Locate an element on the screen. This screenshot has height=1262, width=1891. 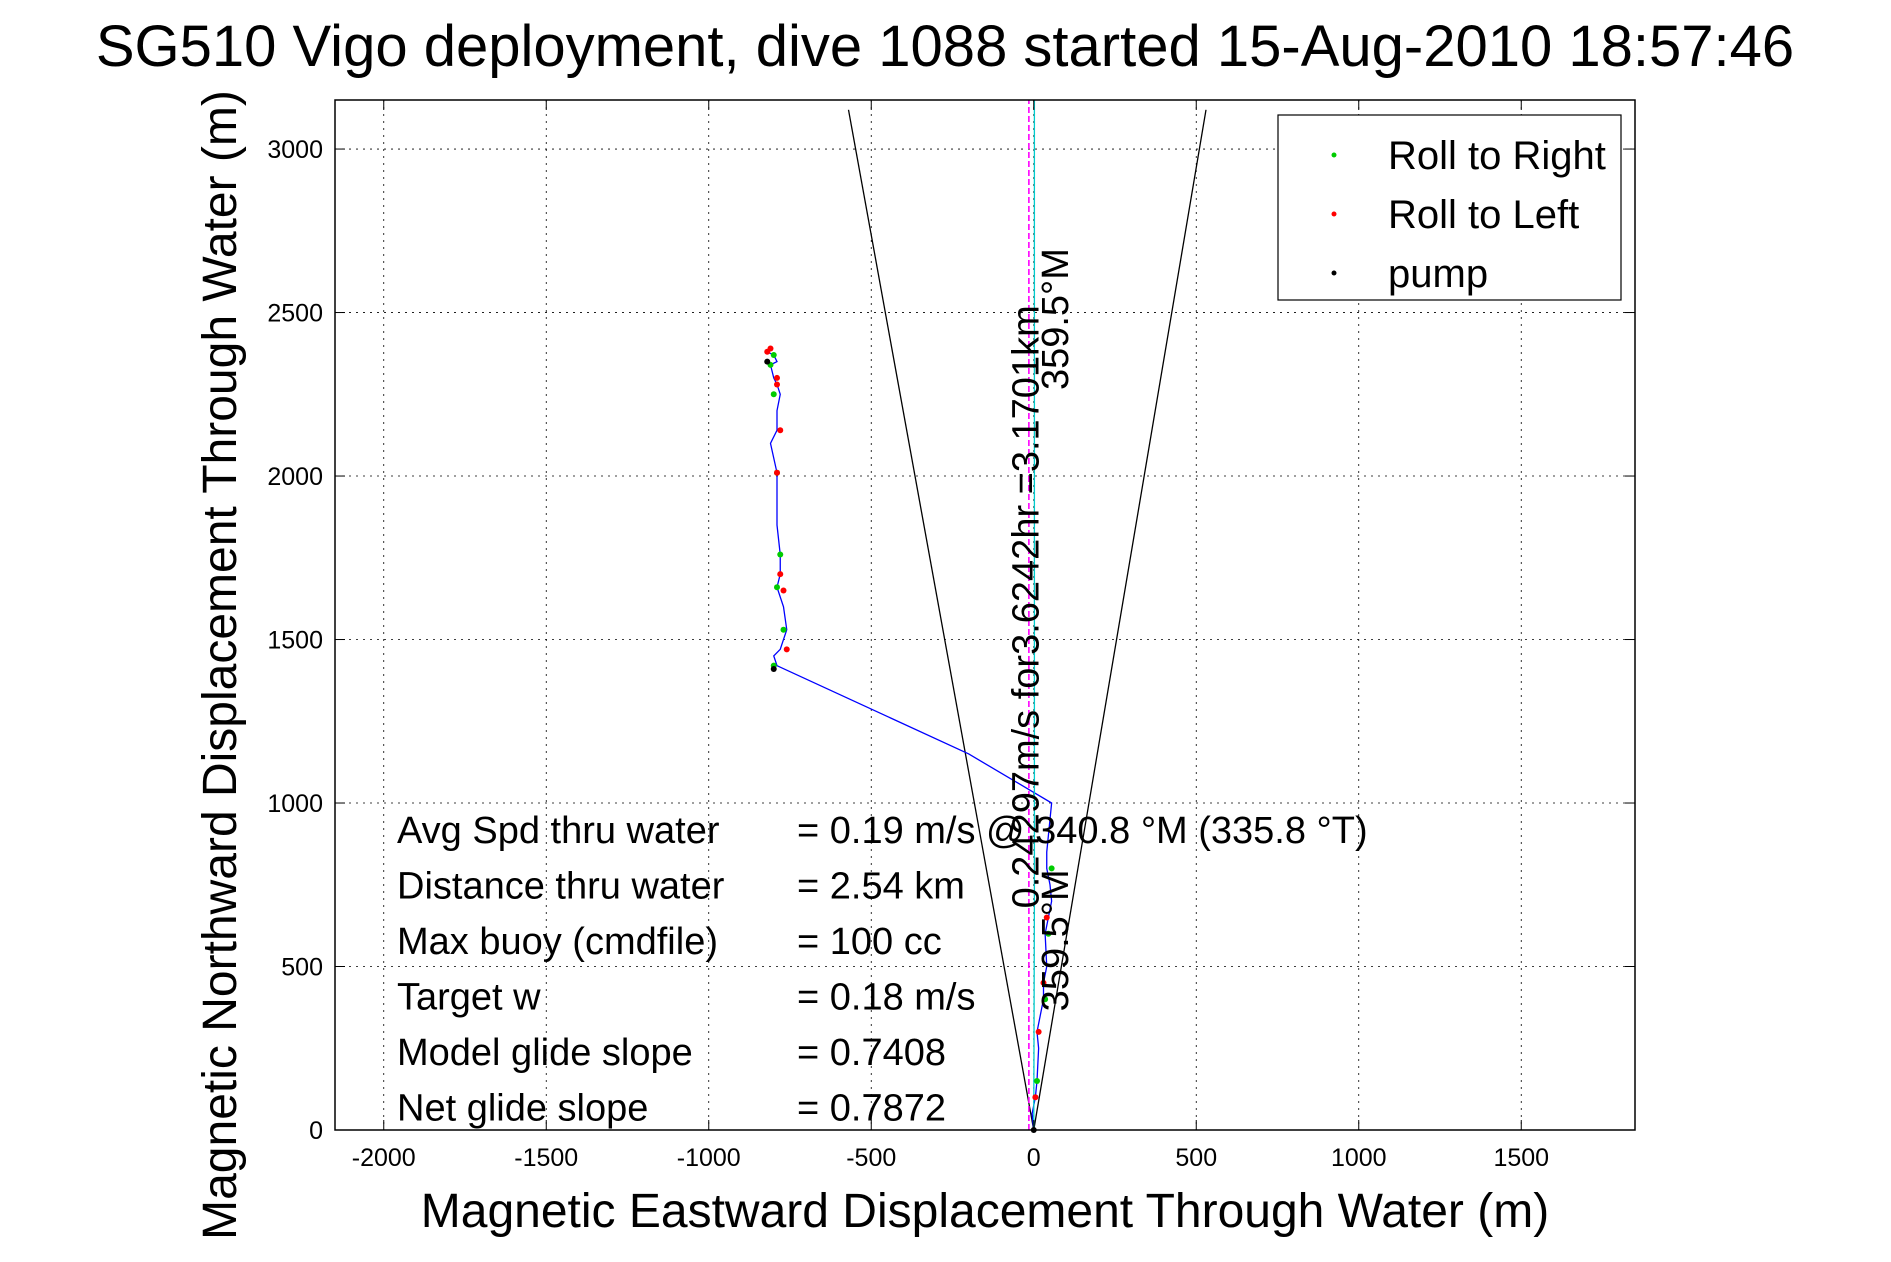
legend-label: Roll to Left is located at coordinates (1483, 215).